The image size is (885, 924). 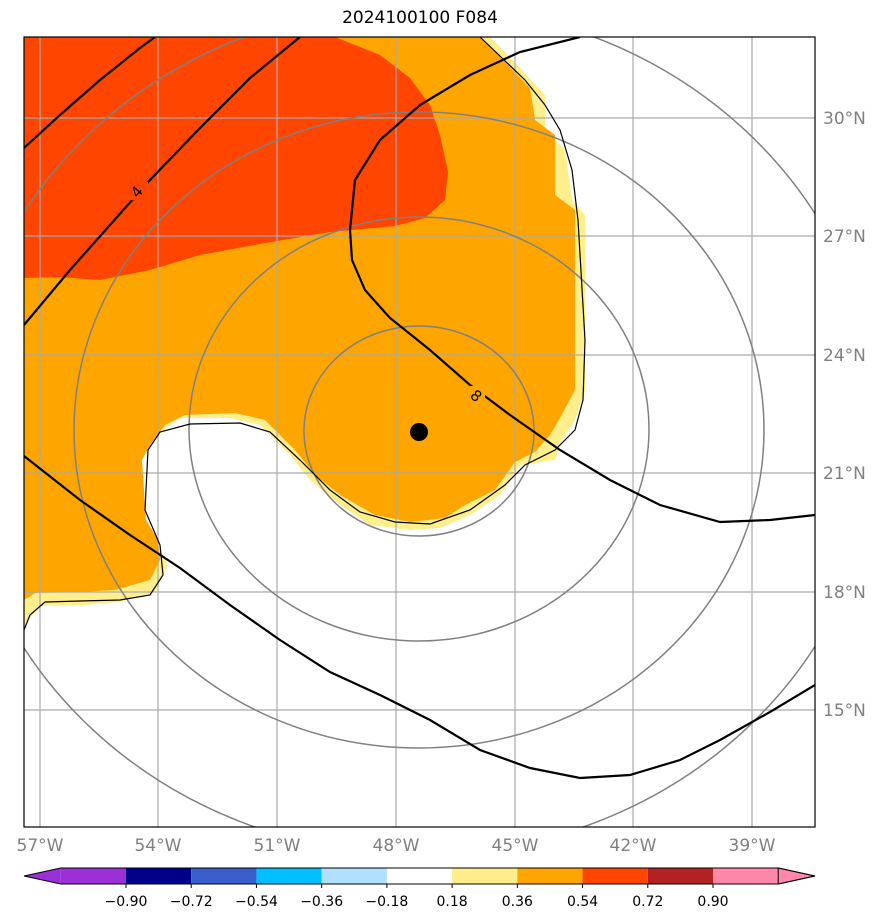 What do you see at coordinates (712, 902) in the screenshot?
I see `colorbar-tick-label: 0.90` at bounding box center [712, 902].